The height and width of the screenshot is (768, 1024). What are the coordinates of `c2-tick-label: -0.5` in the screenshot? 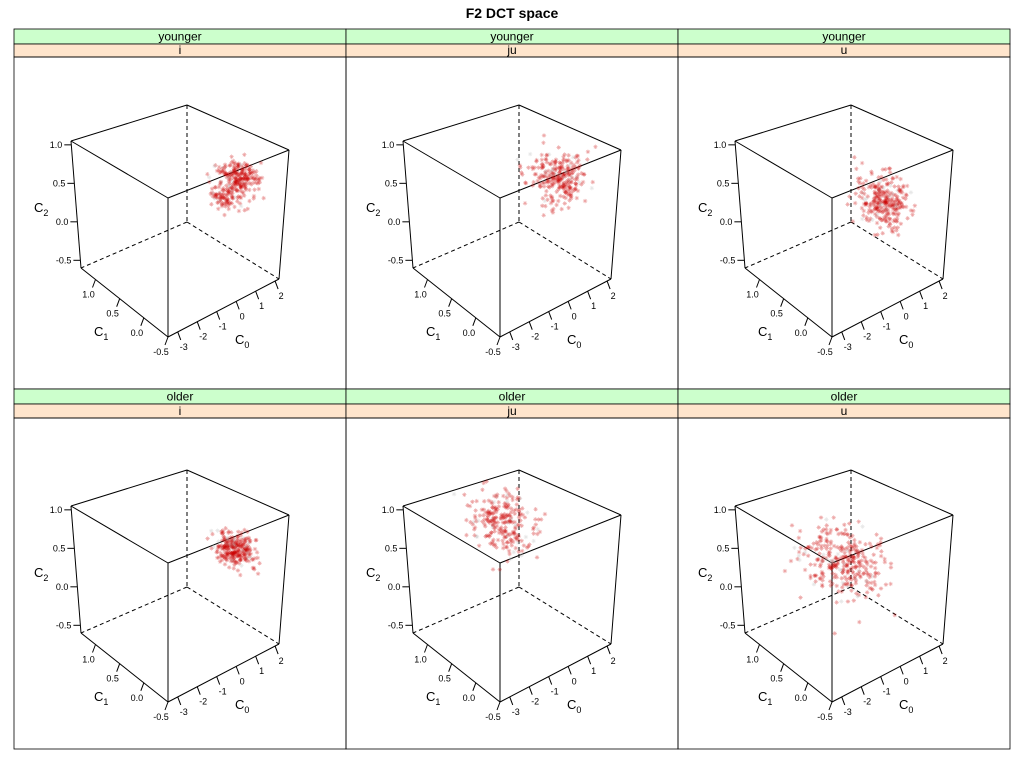 It's located at (64, 625).